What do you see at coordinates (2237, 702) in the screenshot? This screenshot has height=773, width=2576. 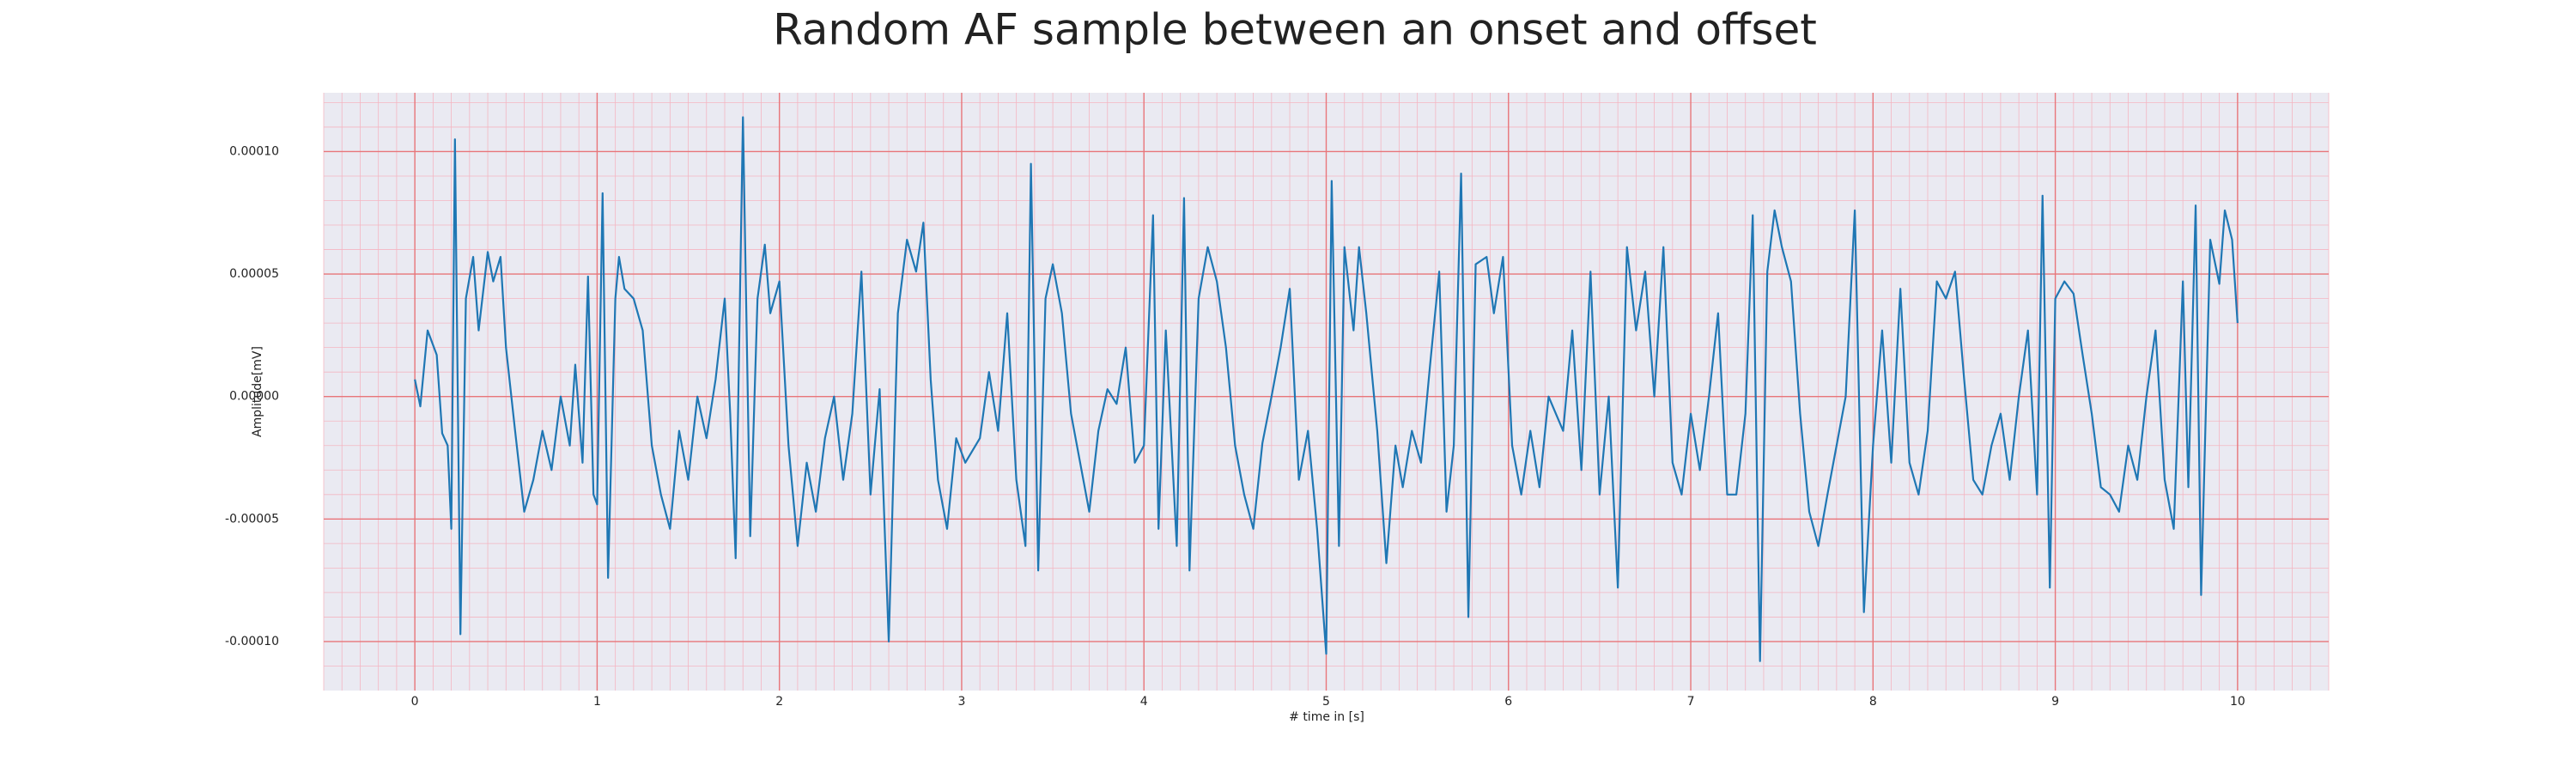 I see `x-tick-label: 10` at bounding box center [2237, 702].